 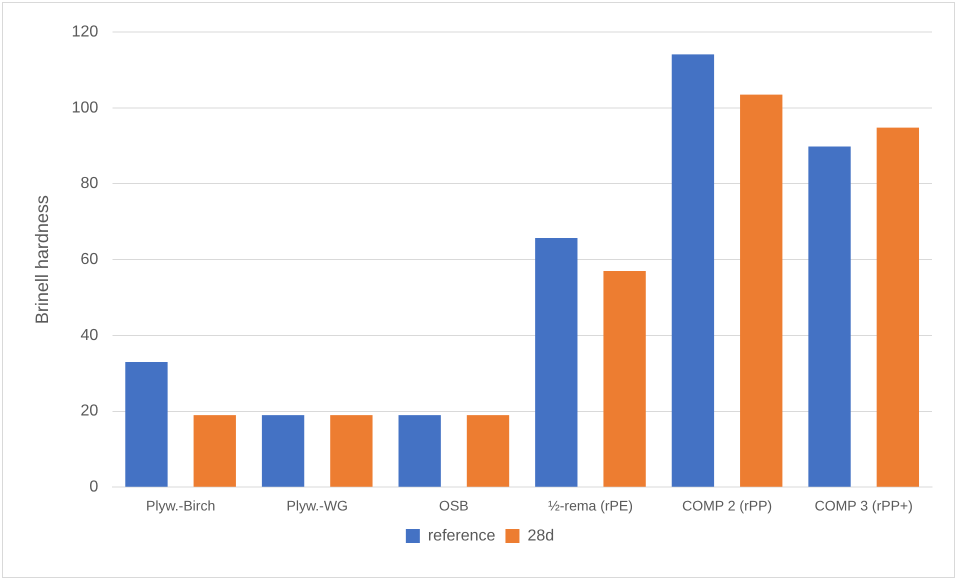 What do you see at coordinates (317, 505) in the screenshot?
I see `x-tick-label: Plyw.-WG` at bounding box center [317, 505].